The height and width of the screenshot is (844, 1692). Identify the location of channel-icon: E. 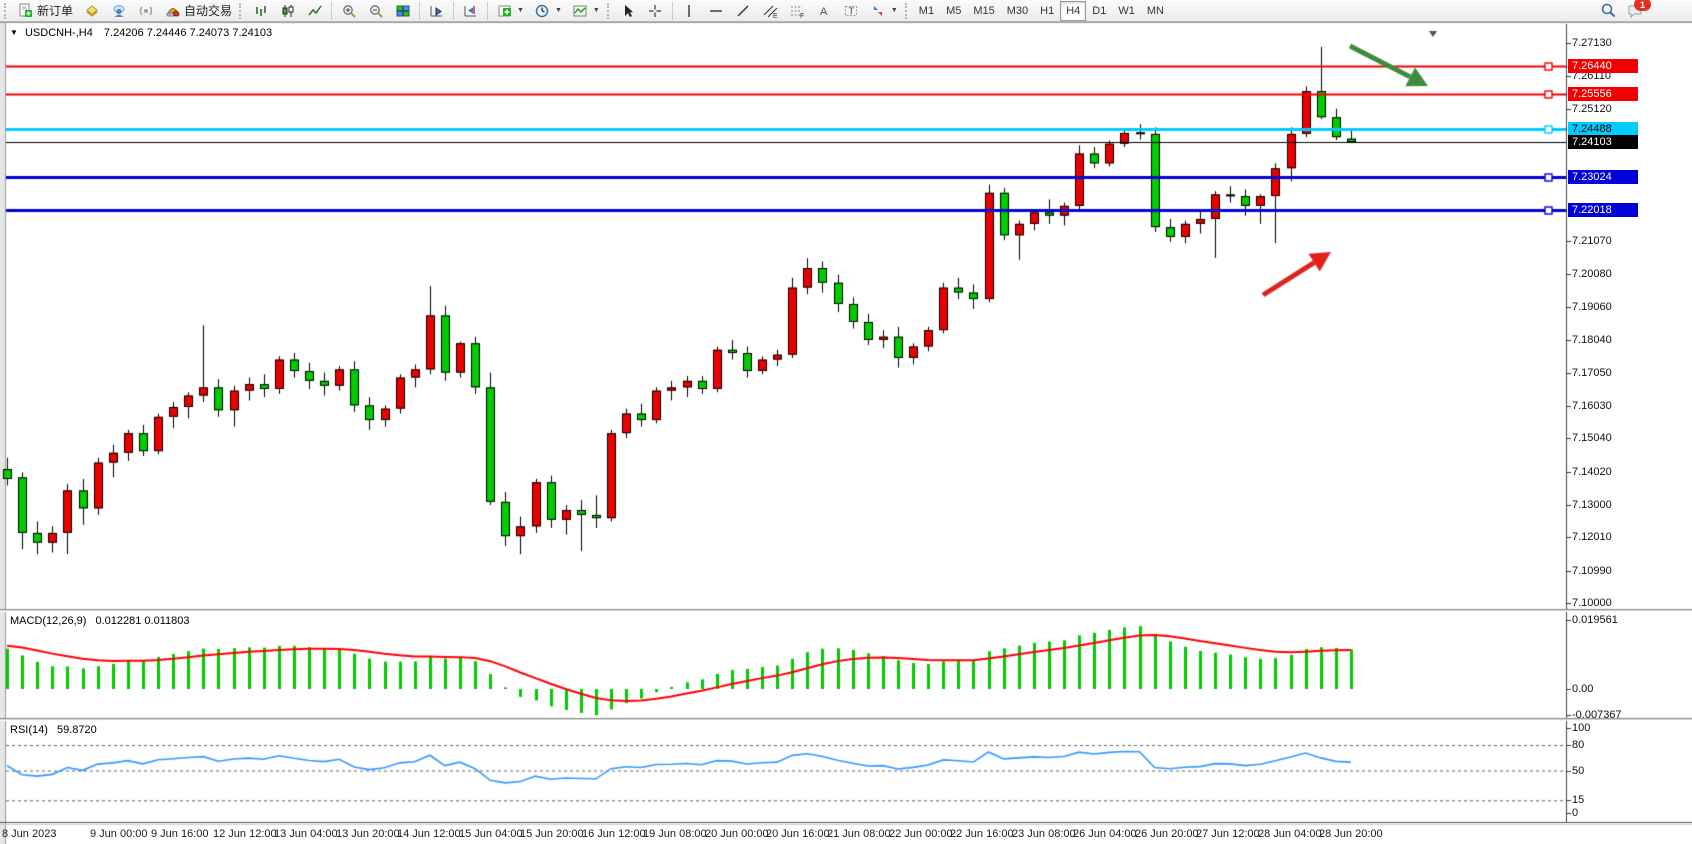
(770, 10).